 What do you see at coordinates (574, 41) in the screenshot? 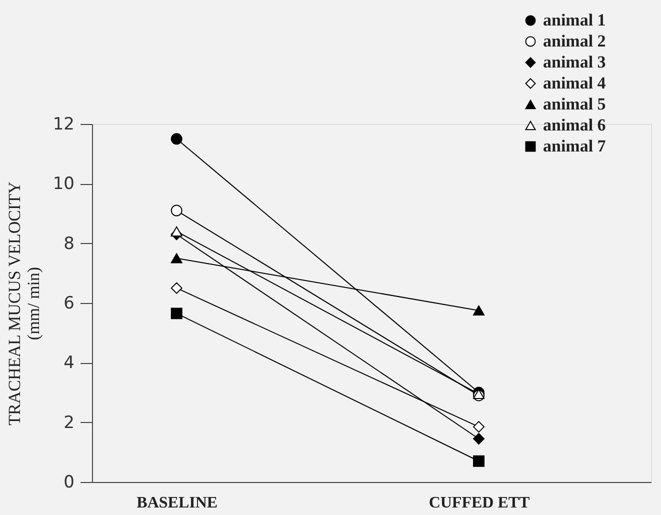
I see `legend-label: animal 2` at bounding box center [574, 41].